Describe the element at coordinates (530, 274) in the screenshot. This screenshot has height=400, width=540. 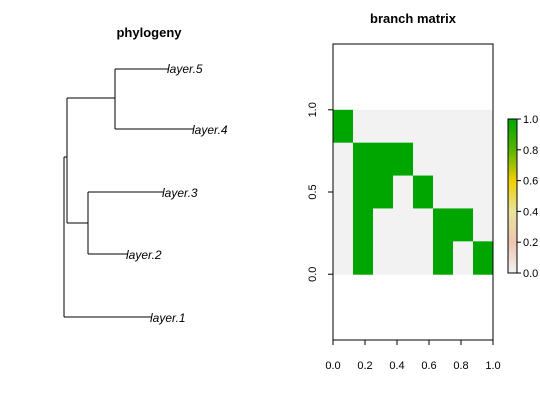
I see `colorbar-tick-label: 0.0` at that location.